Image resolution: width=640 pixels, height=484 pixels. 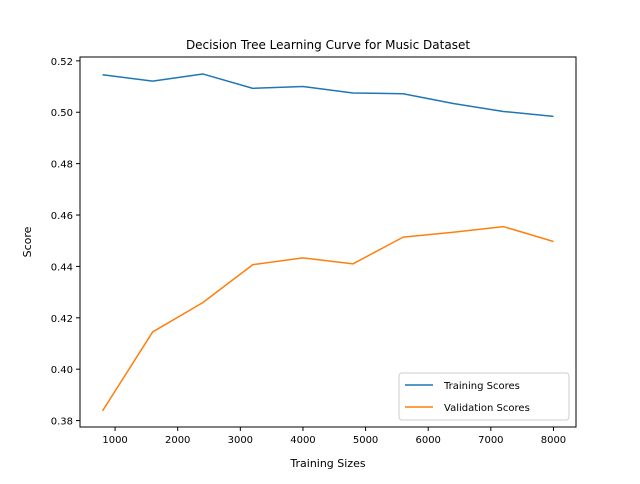 What do you see at coordinates (427, 440) in the screenshot?
I see `x-tick-label: 6000` at bounding box center [427, 440].